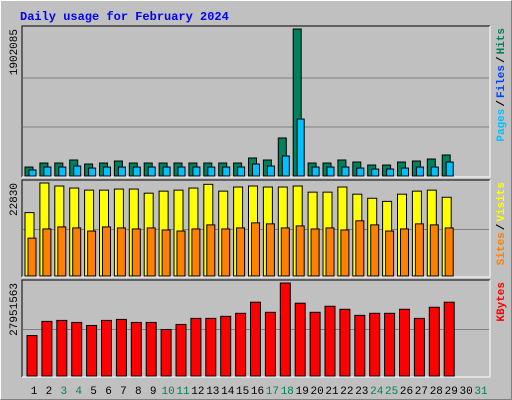  What do you see at coordinates (502, 81) in the screenshot?
I see `axis-label-part: Files` at bounding box center [502, 81].